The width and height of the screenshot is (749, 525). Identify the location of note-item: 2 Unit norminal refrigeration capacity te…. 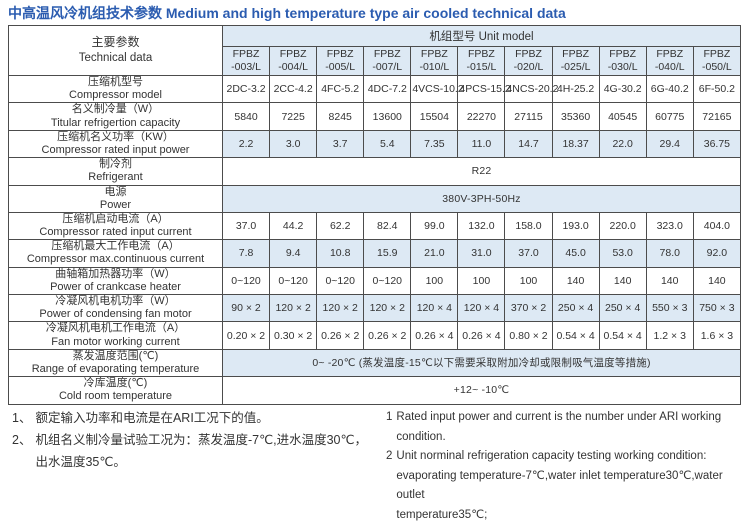
(566, 486).